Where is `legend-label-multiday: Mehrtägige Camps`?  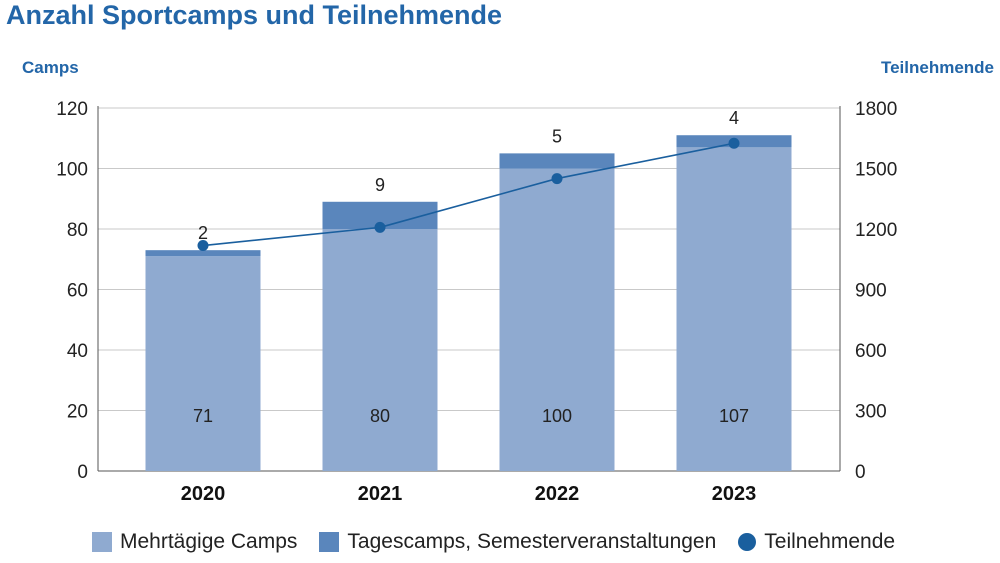
legend-label-multiday: Mehrtägige Camps is located at coordinates (209, 541).